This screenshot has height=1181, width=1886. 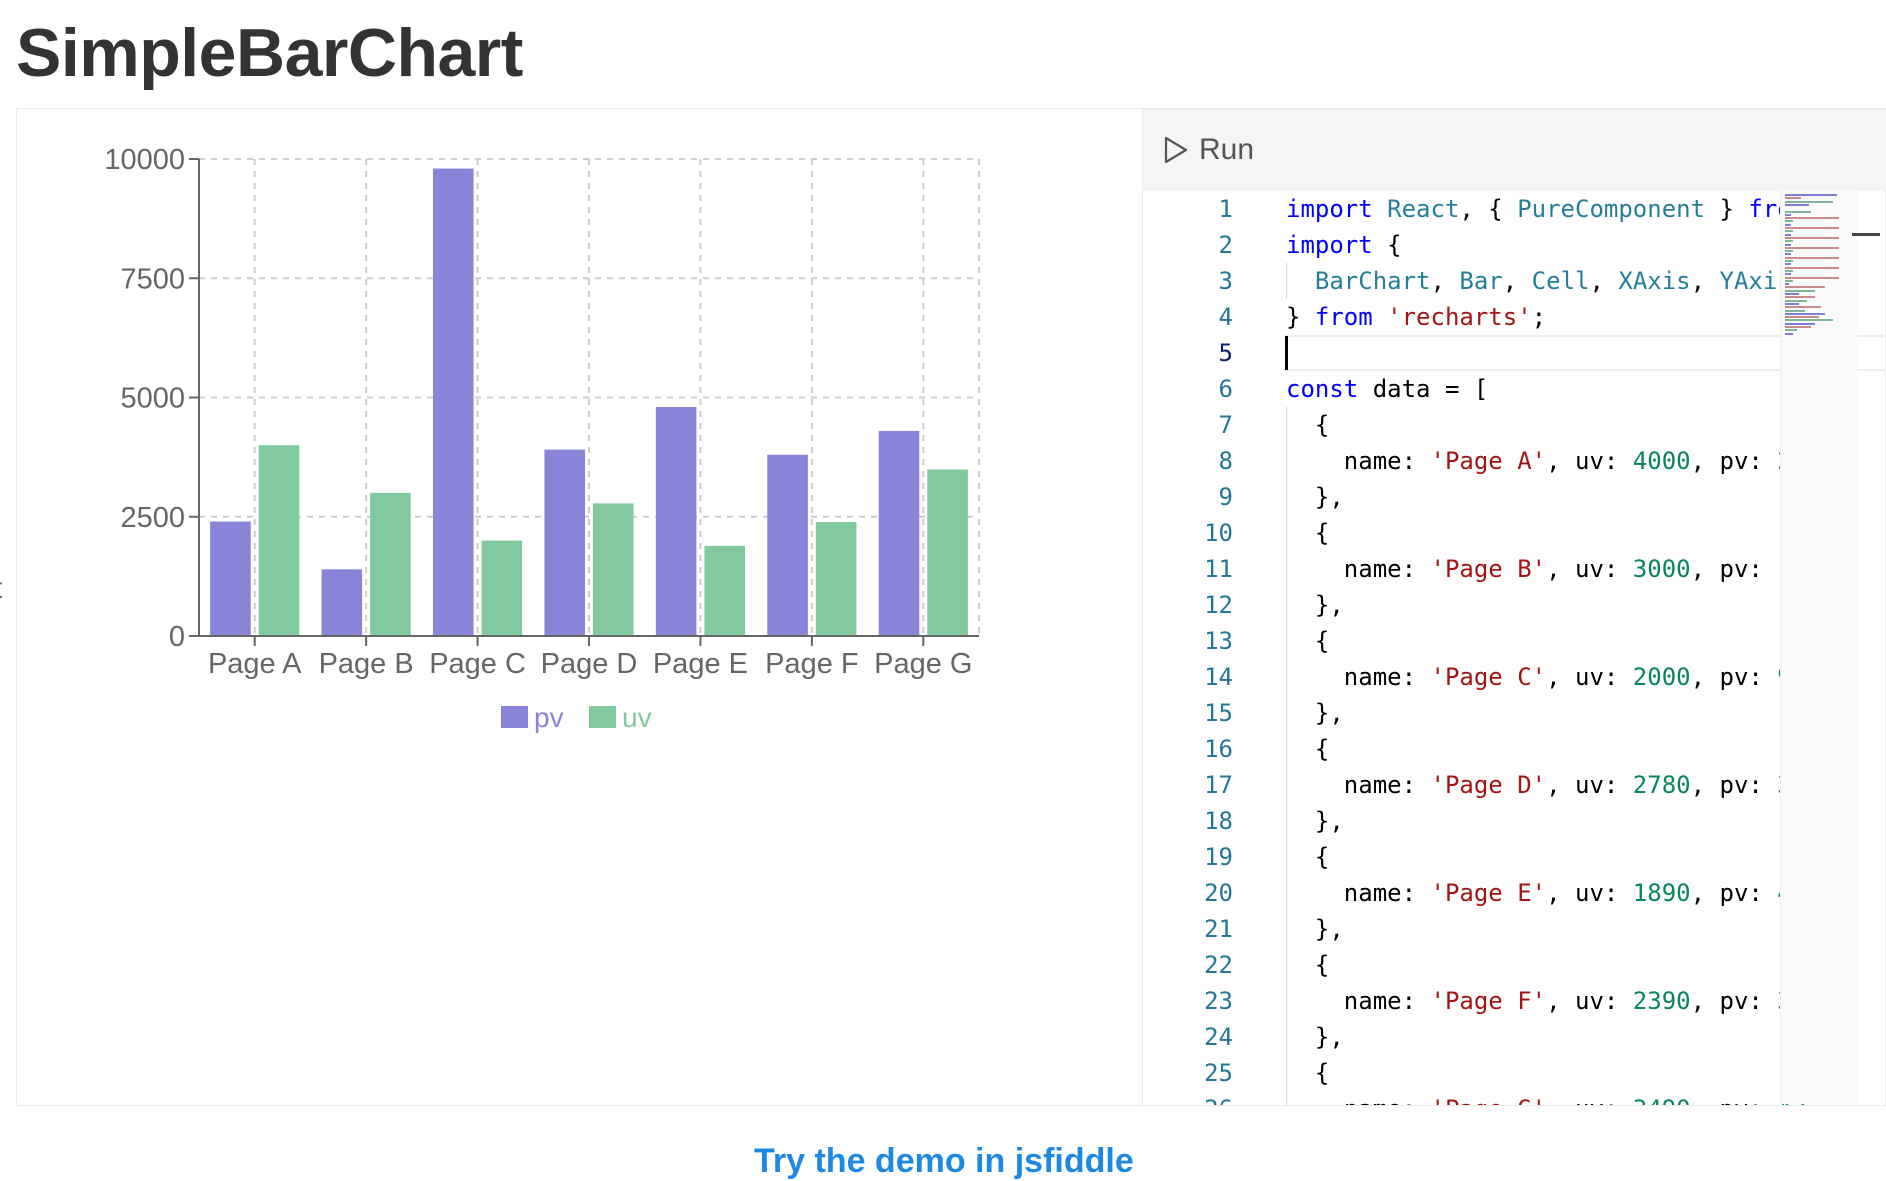 I want to click on code-line: 11 name: 'Page B', uv: 3000, pv: 13, so click(x=1514, y=569).